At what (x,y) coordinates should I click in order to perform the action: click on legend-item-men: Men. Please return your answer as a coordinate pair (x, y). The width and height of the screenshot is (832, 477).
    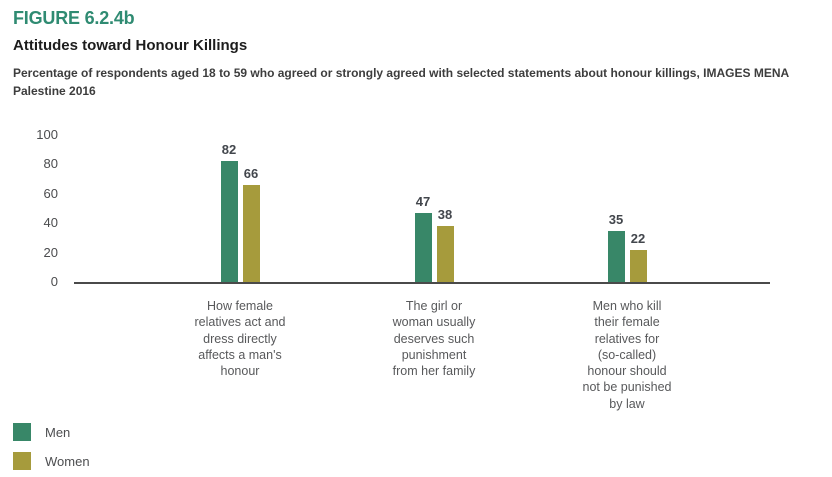
    Looking at the image, I should click on (51, 432).